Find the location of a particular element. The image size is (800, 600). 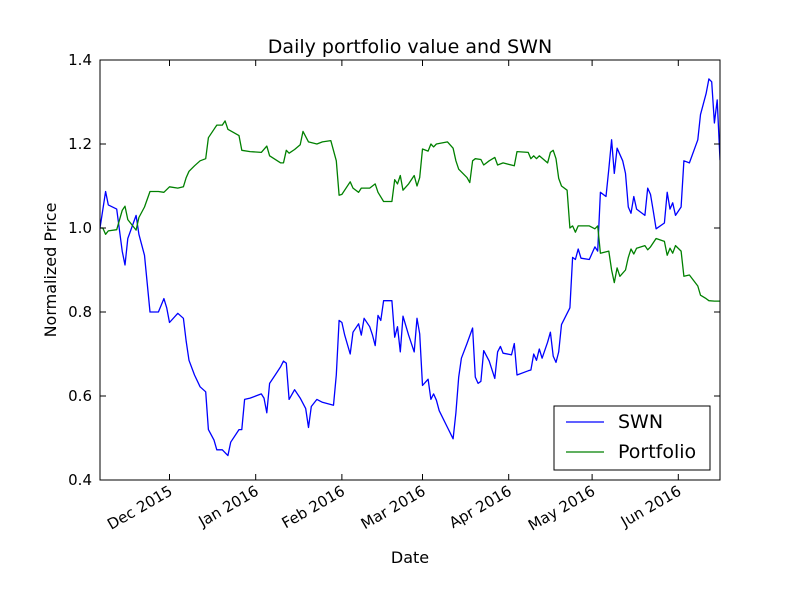

y-tick-label: 0.4 is located at coordinates (80, 480).